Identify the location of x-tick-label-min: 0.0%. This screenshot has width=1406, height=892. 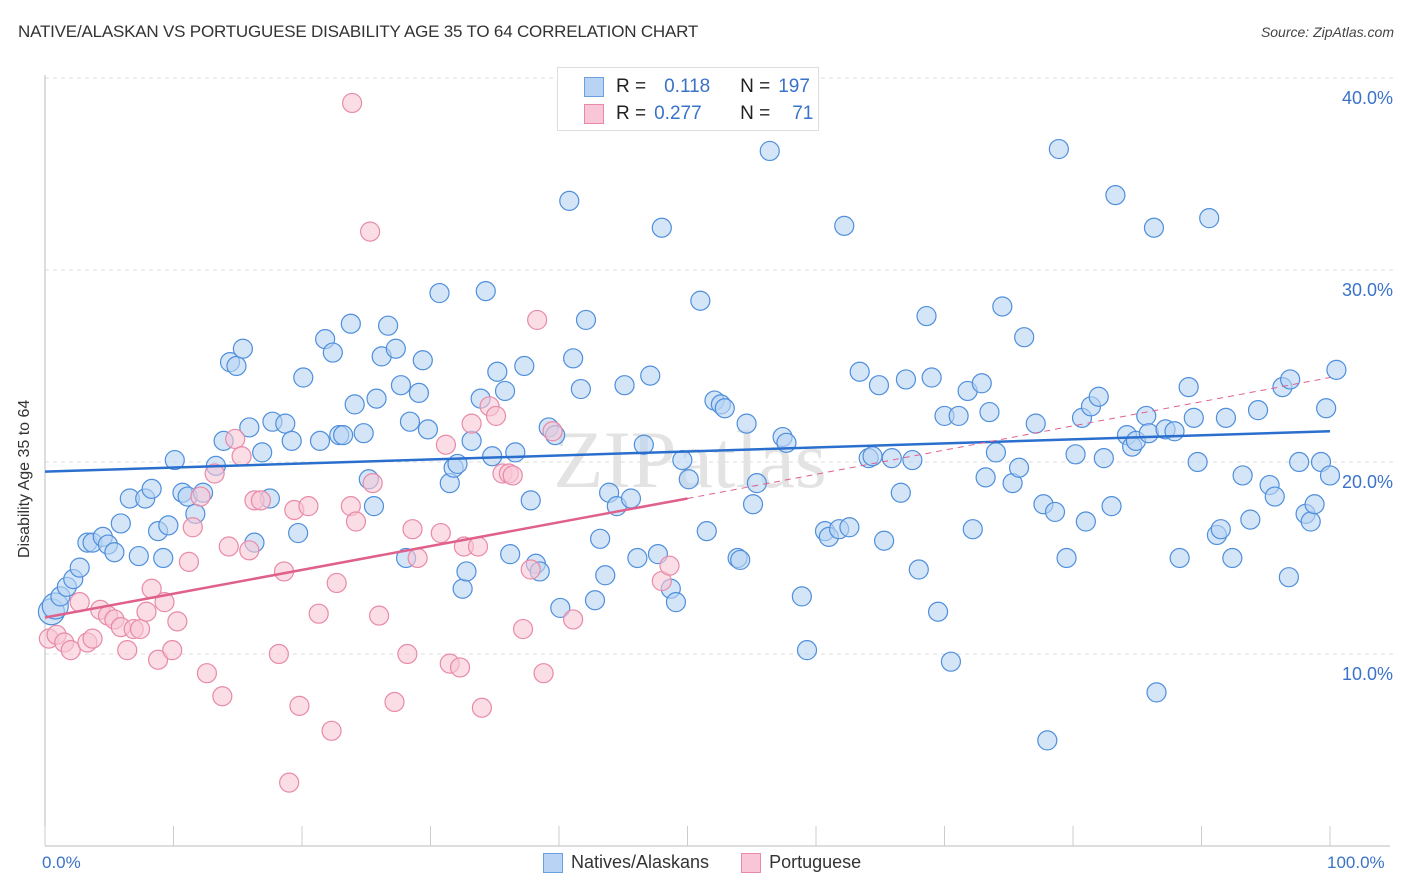
(61, 862).